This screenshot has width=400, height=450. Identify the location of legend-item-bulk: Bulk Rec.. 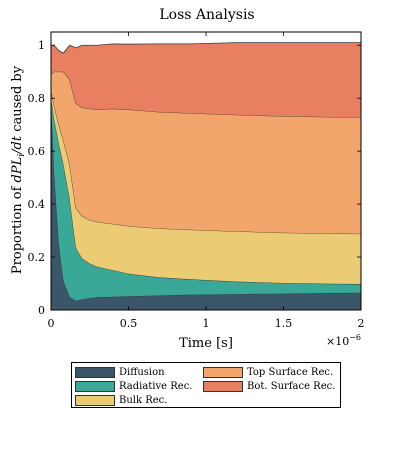
(121, 400).